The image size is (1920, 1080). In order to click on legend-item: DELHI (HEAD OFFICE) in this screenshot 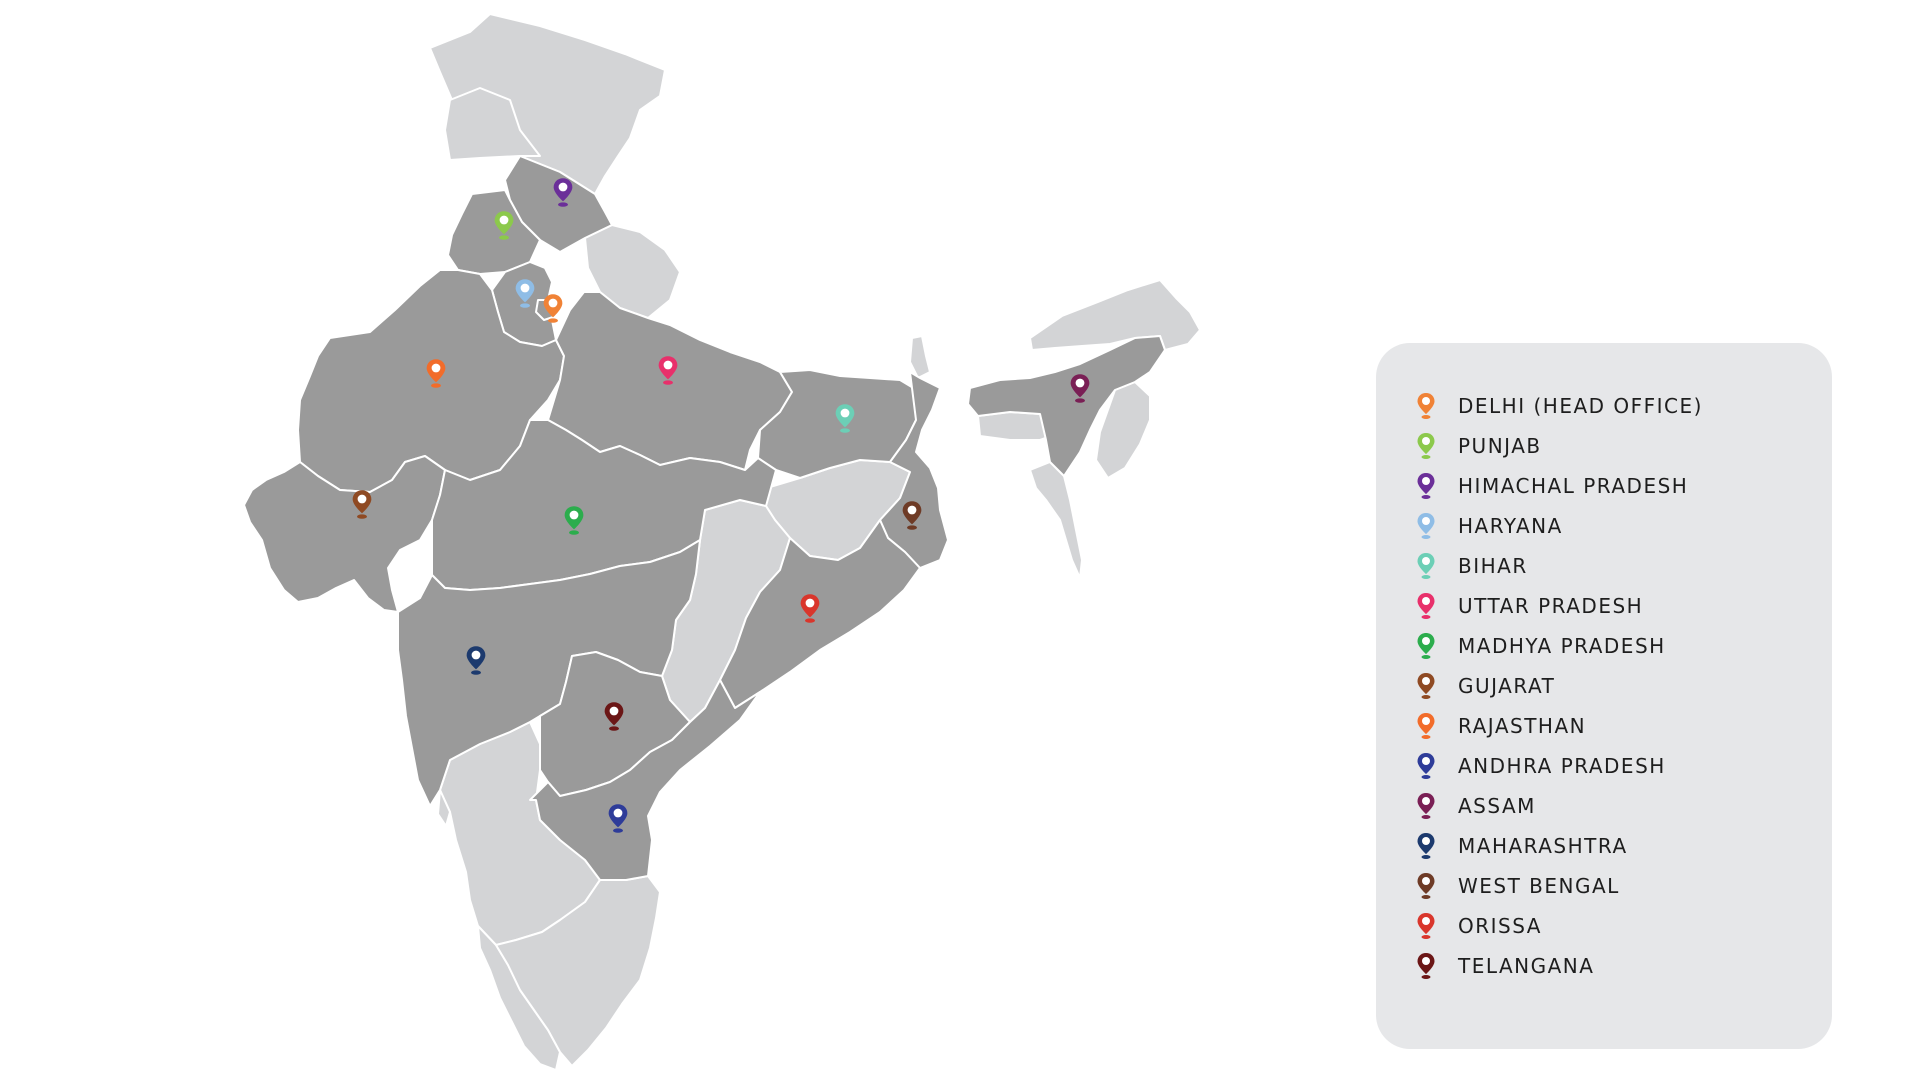, I will do `click(1624, 406)`.